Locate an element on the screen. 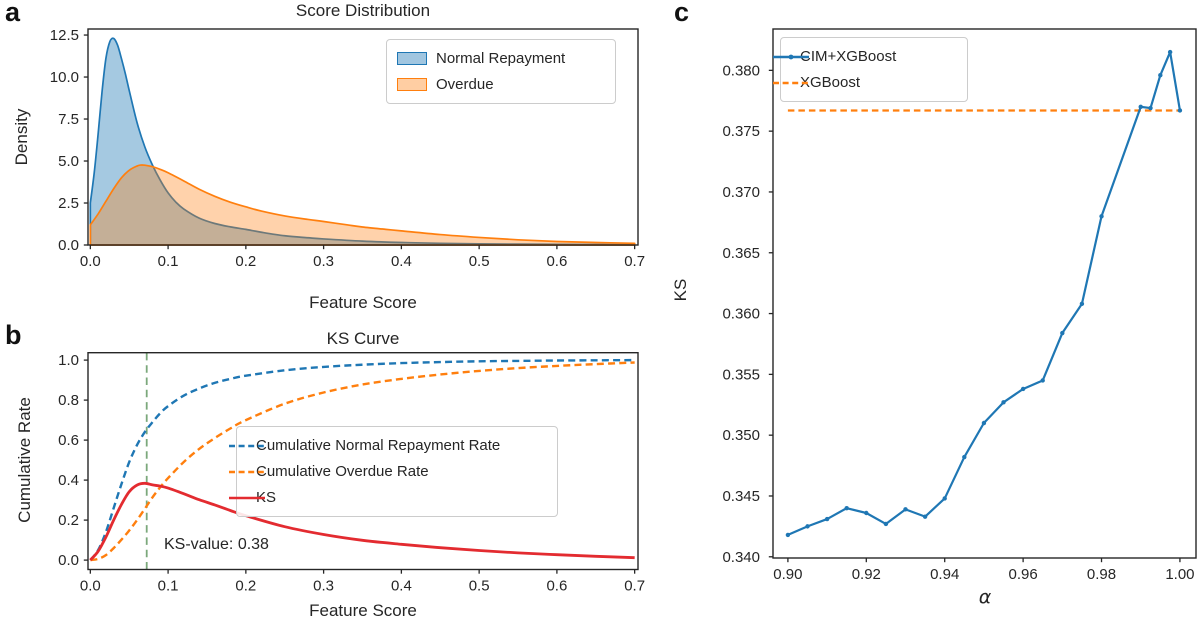 This screenshot has width=1200, height=628. legend-item-cumulative-overdue-rate: Cumulative Overdue Rate is located at coordinates (388, 471).